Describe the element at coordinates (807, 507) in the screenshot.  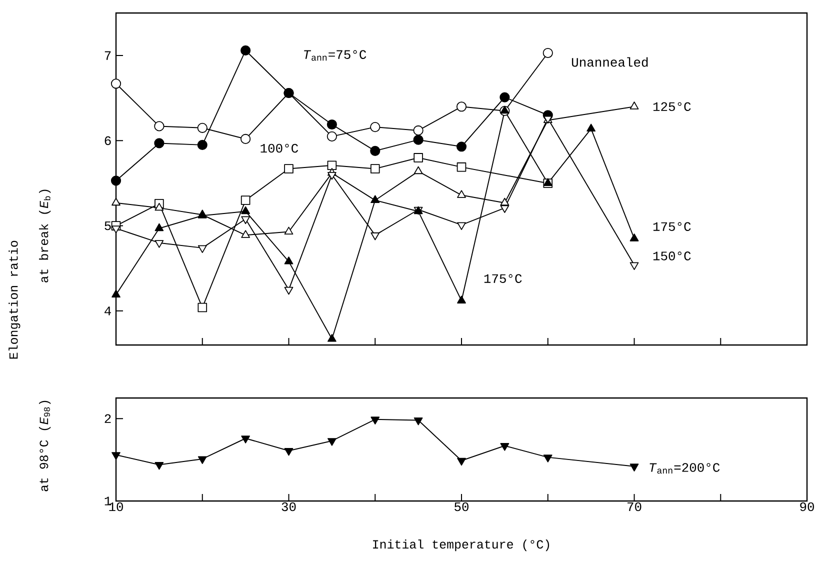
I see `x-tick-label: 90` at that location.